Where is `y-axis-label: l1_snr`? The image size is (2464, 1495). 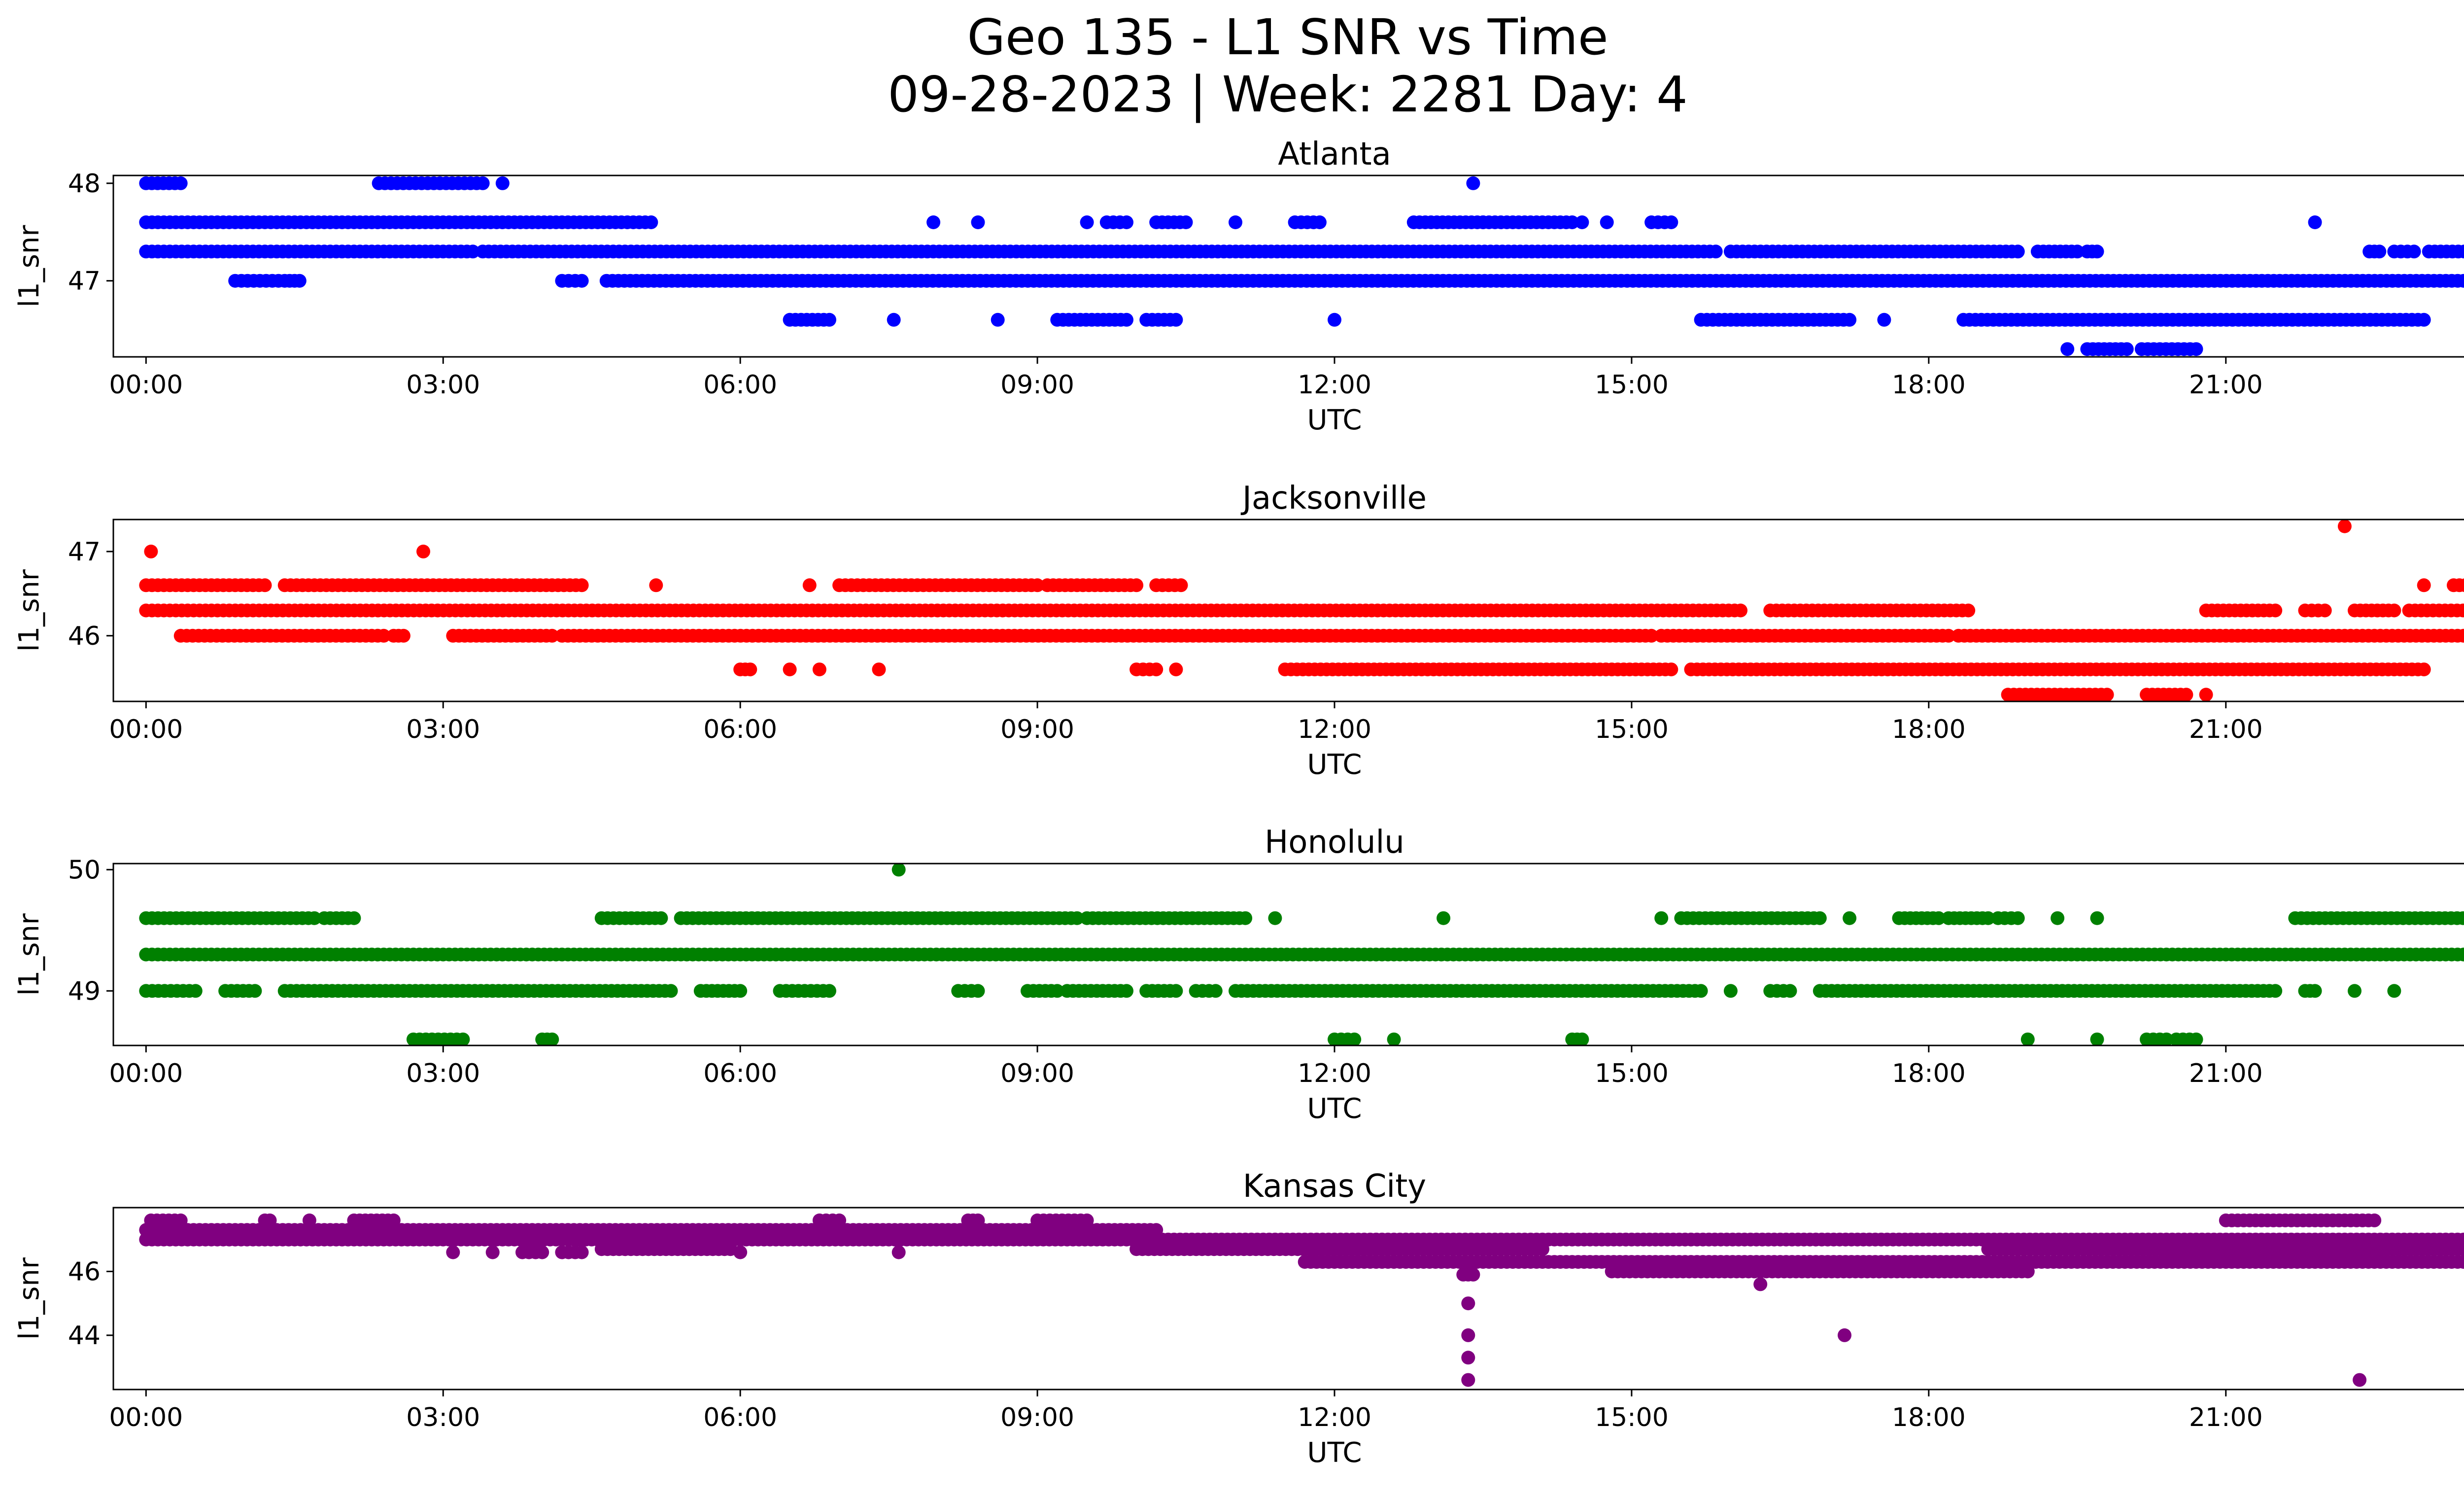
y-axis-label: l1_snr is located at coordinates (29, 954).